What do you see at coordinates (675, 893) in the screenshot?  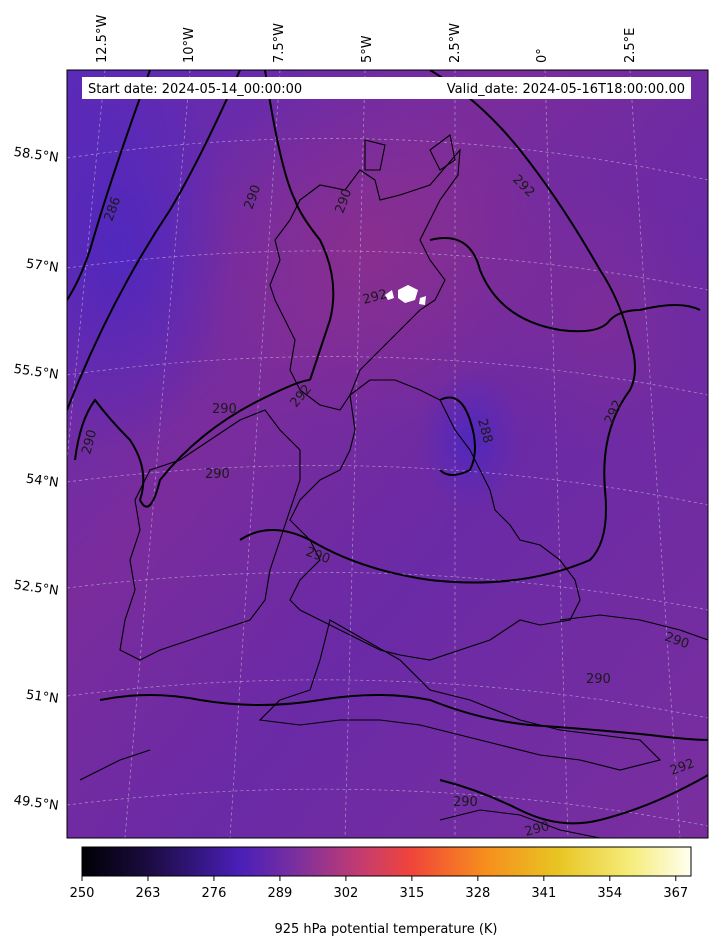 I see `colorbar-tick-label: 367` at bounding box center [675, 893].